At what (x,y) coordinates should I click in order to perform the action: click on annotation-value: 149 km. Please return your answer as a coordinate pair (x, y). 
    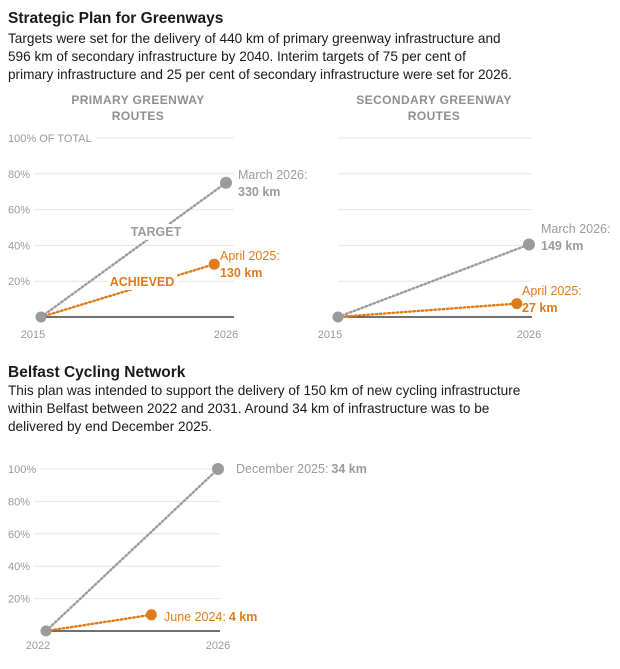
    Looking at the image, I should click on (562, 246).